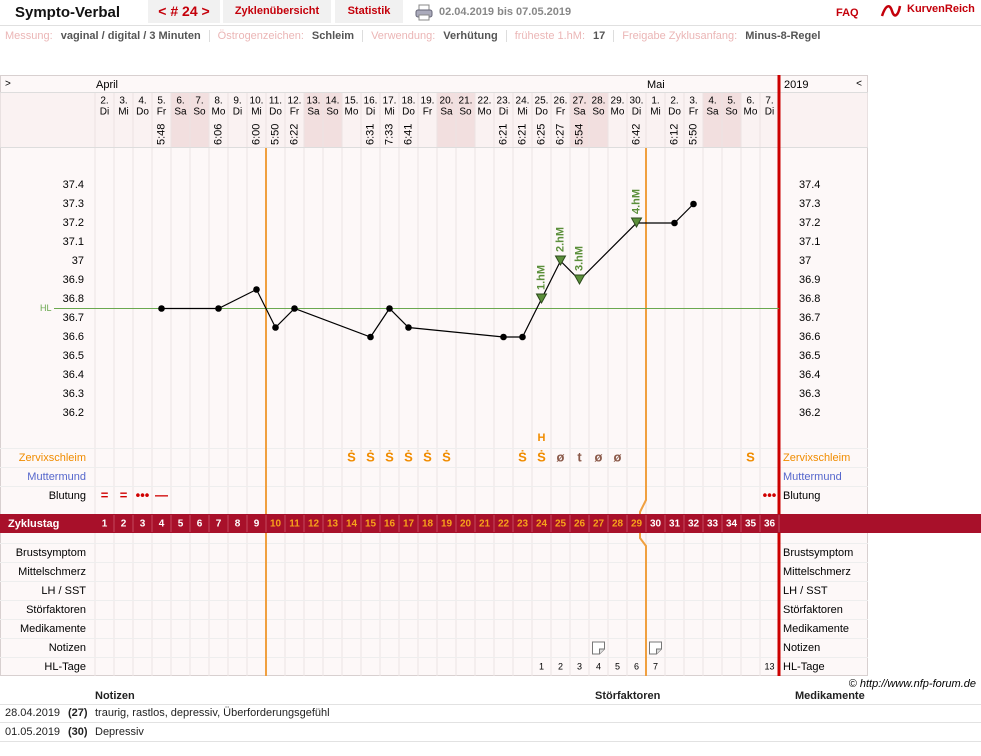 The image size is (981, 756). I want to click on row-mark: S, so click(750, 456).